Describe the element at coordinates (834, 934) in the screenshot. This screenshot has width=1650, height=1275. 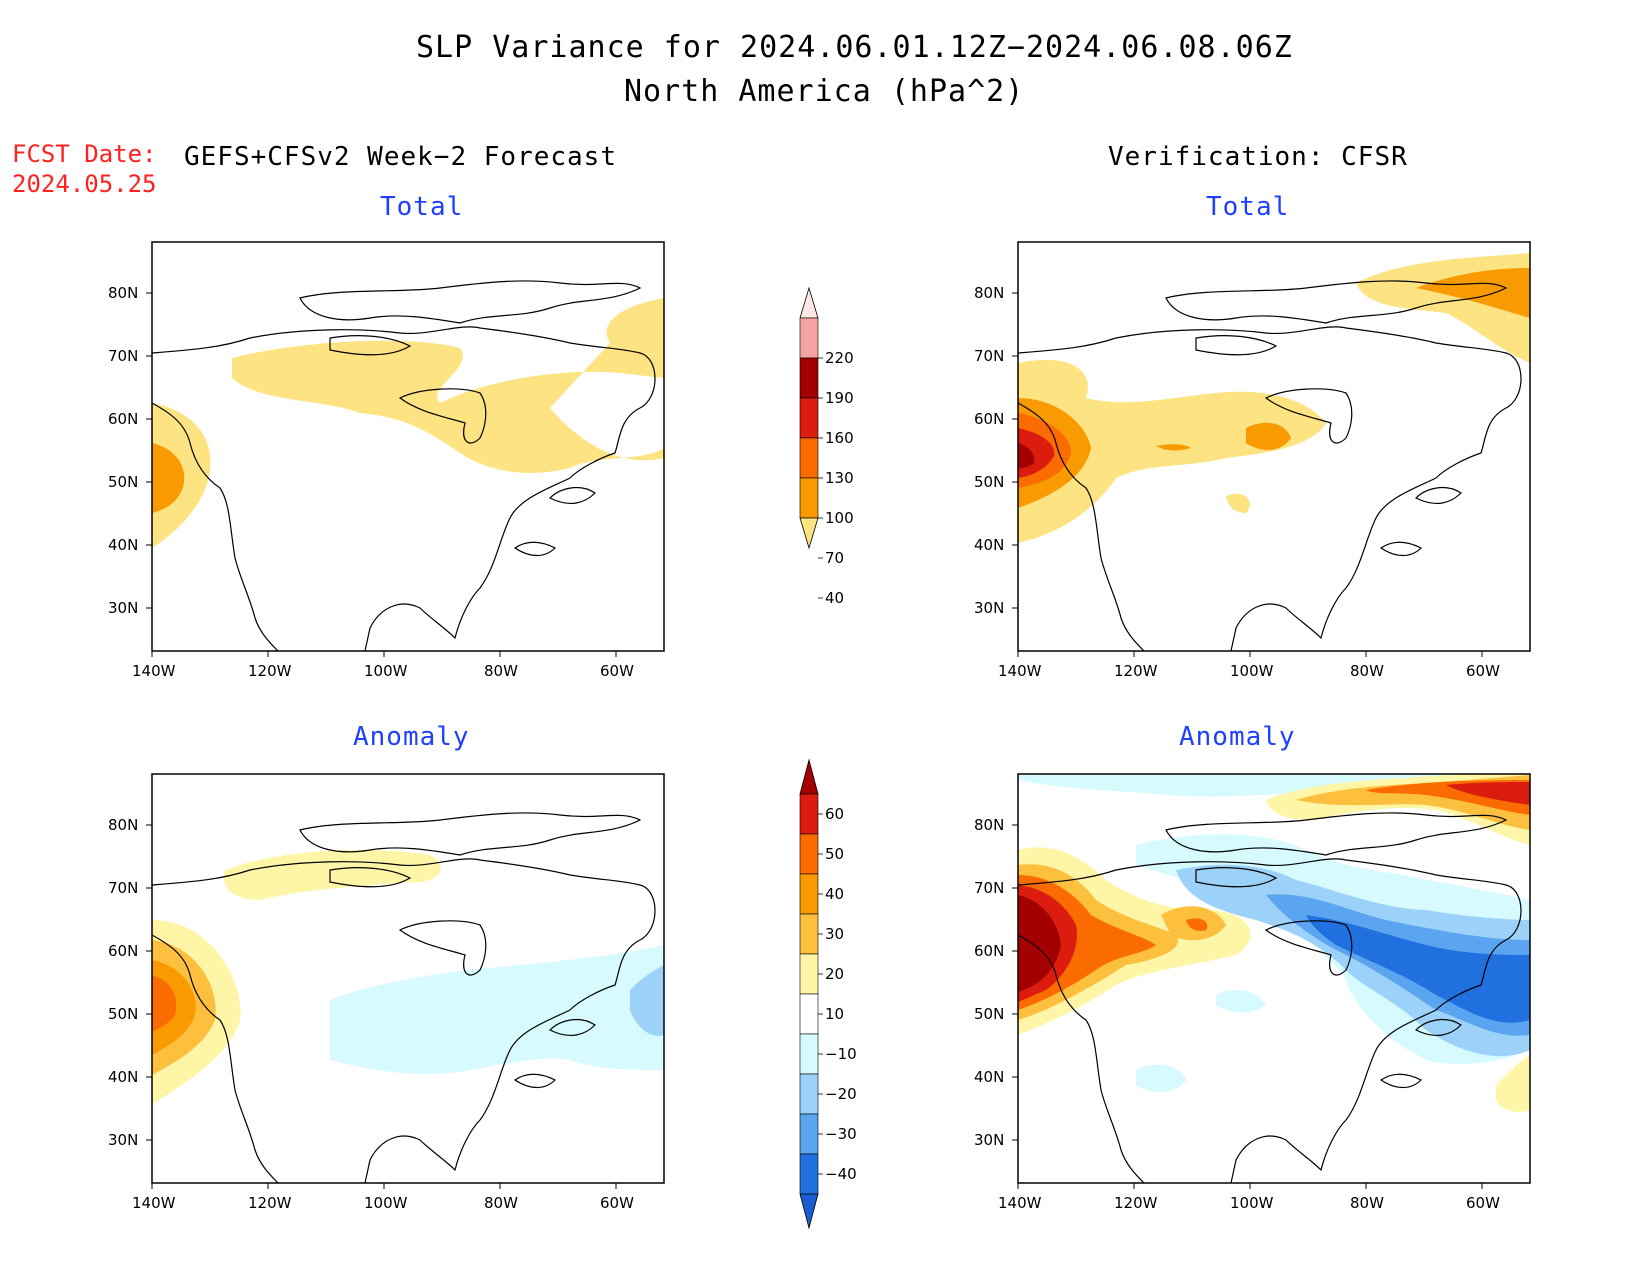
I see `colorbar-label: 30` at that location.